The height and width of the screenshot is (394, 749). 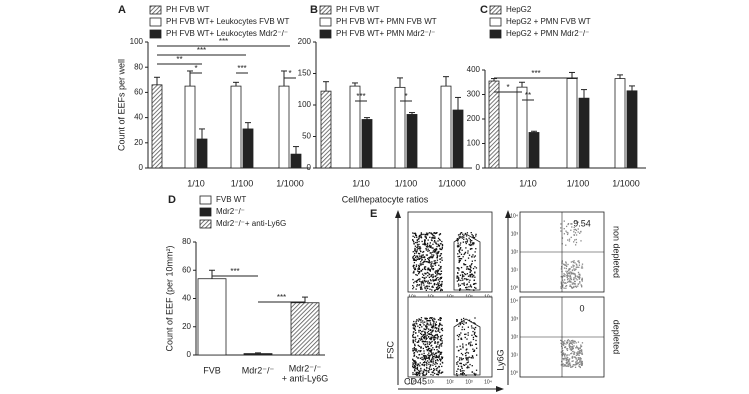 I want to click on panel-letter: E, so click(x=373, y=214).